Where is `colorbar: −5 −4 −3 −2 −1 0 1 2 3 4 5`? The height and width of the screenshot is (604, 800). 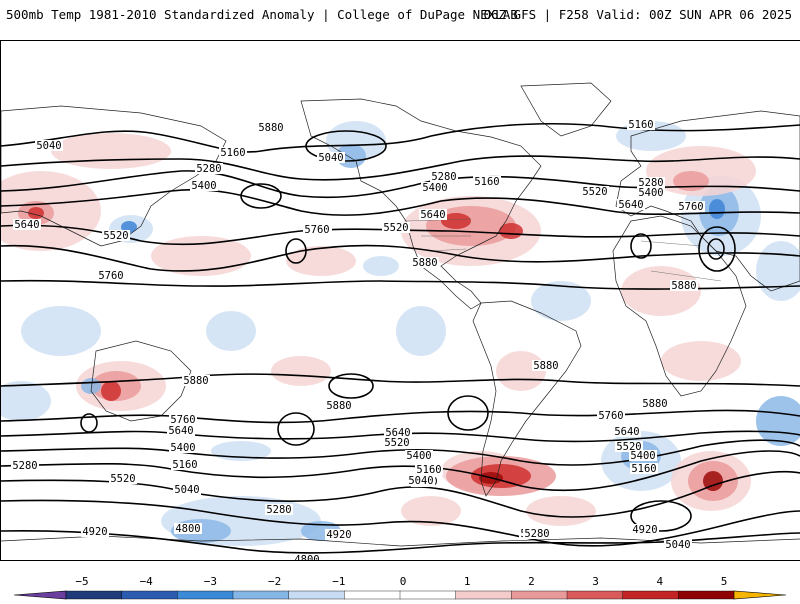
colorbar: −5 −4 −3 −2 −1 0 1 2 3 4 5 is located at coordinates (400, 587).